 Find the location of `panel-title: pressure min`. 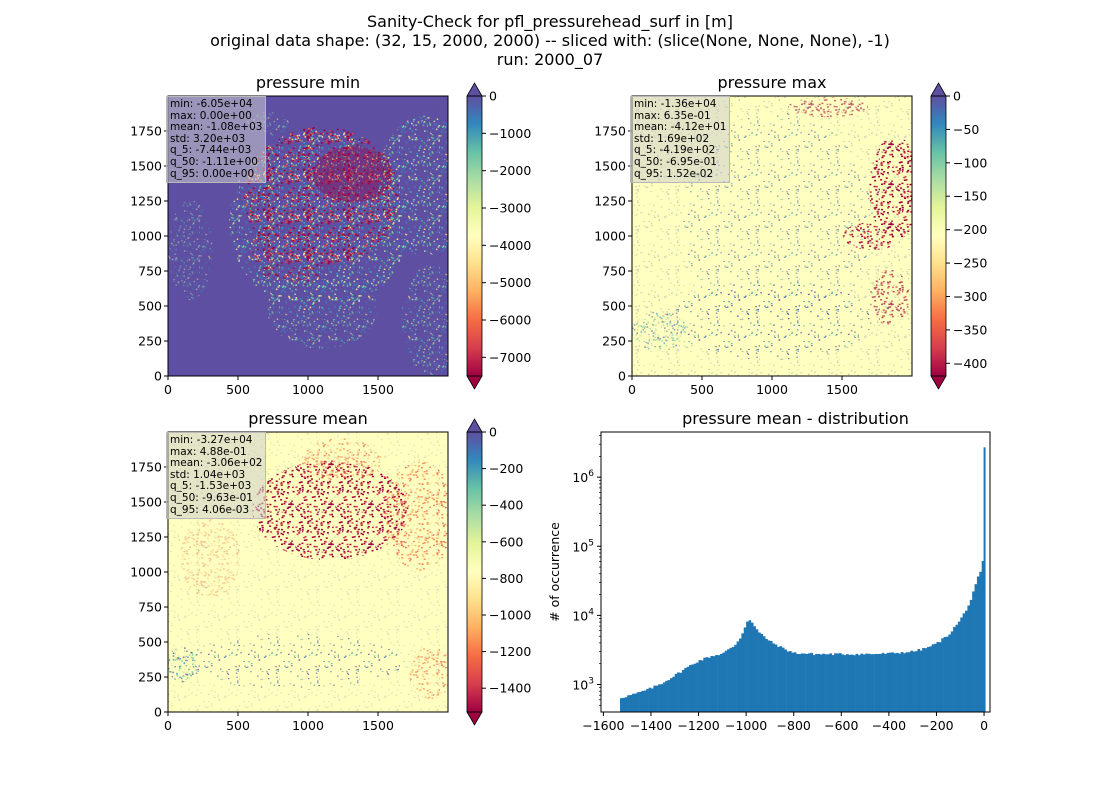

panel-title: pressure min is located at coordinates (308, 82).